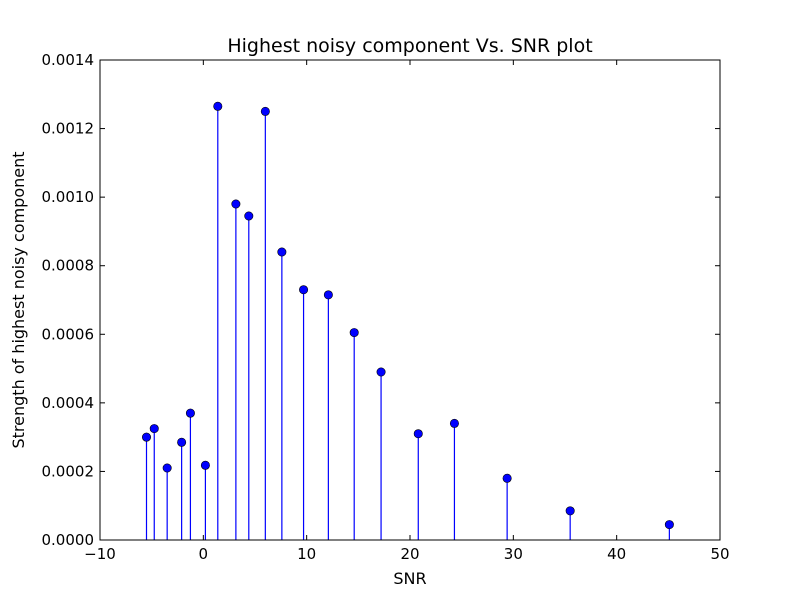  I want to click on y-tick-label: 0.0014, so click(68, 60).